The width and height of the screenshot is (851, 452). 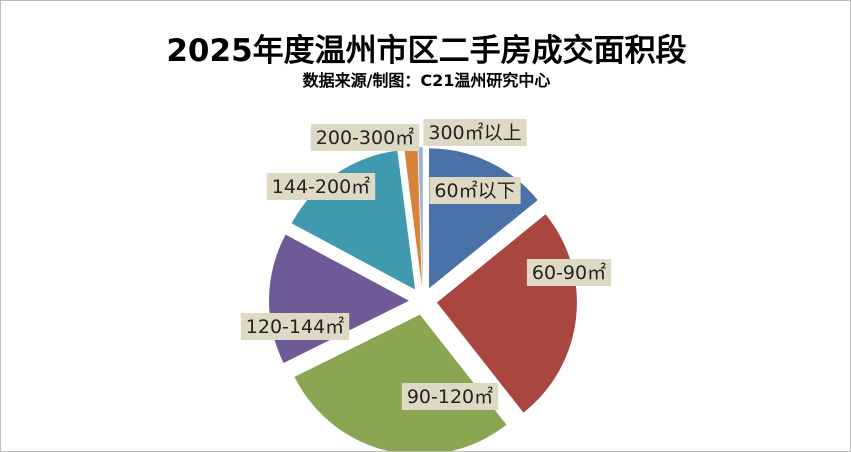 What do you see at coordinates (426, 80) in the screenshot?
I see `chart-subtitle: 数据来源/制图：C21温州研究中心` at bounding box center [426, 80].